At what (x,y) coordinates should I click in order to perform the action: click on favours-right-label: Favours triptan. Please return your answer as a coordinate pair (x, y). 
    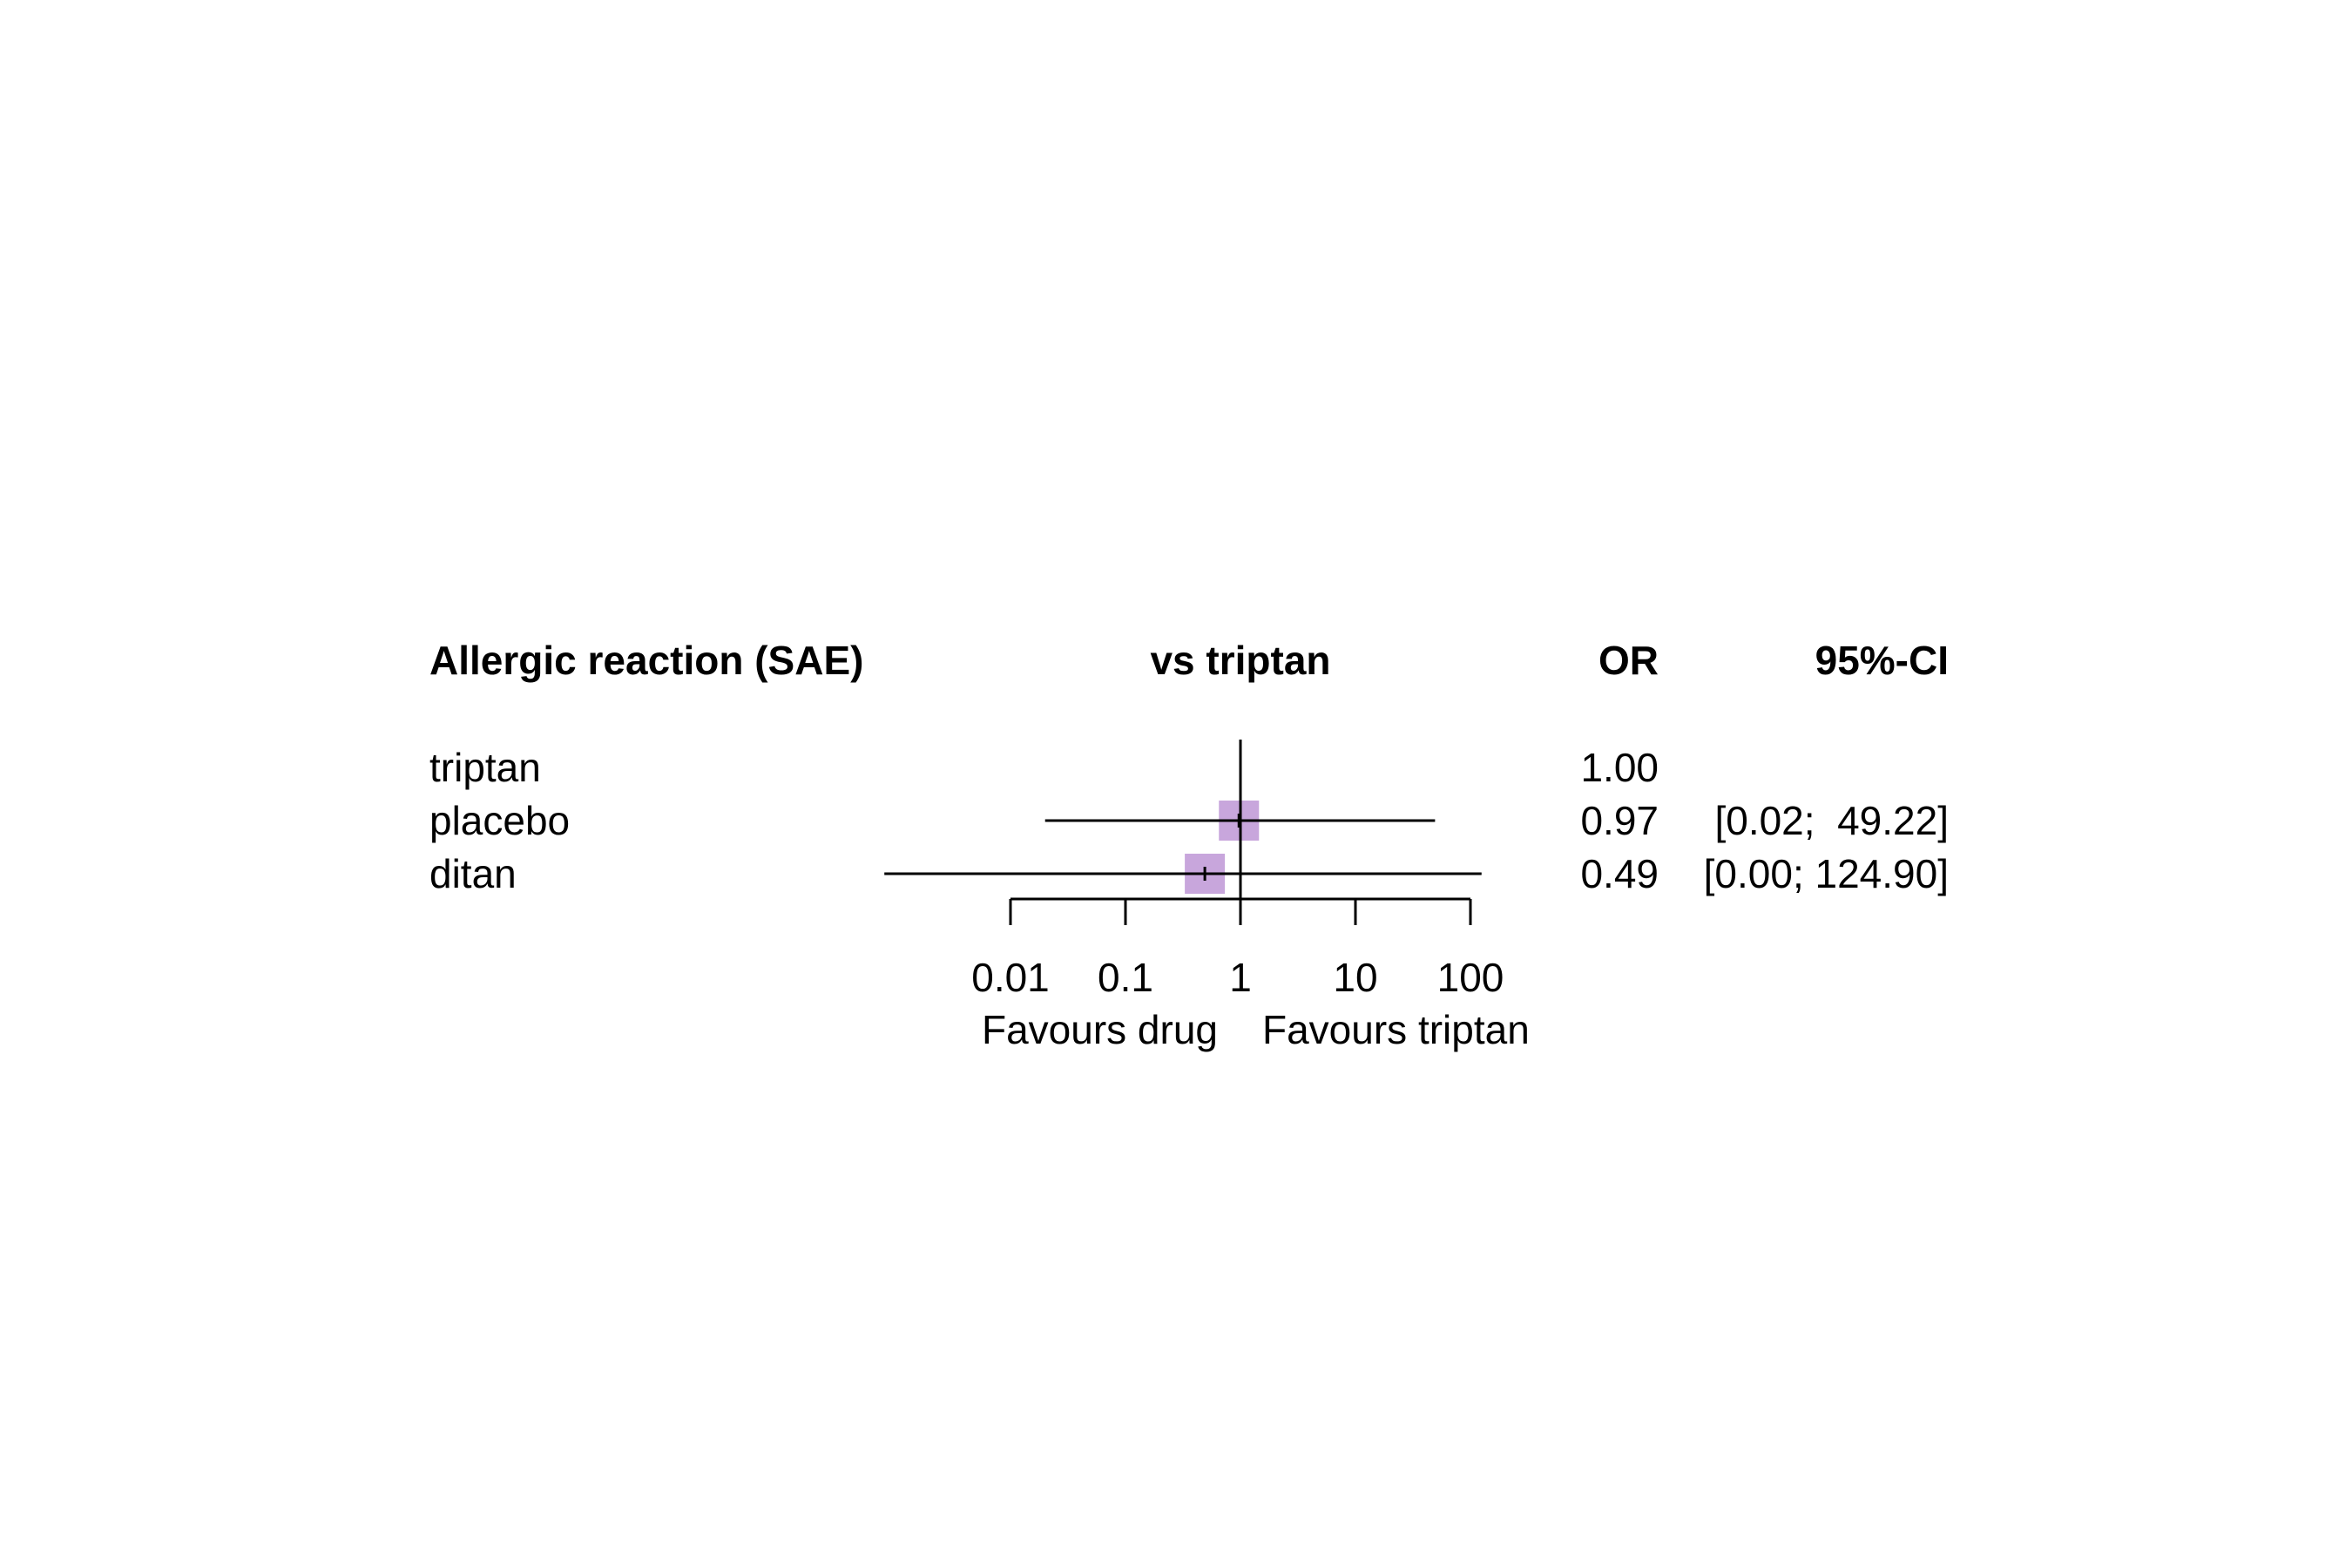
    Looking at the image, I should click on (1396, 1029).